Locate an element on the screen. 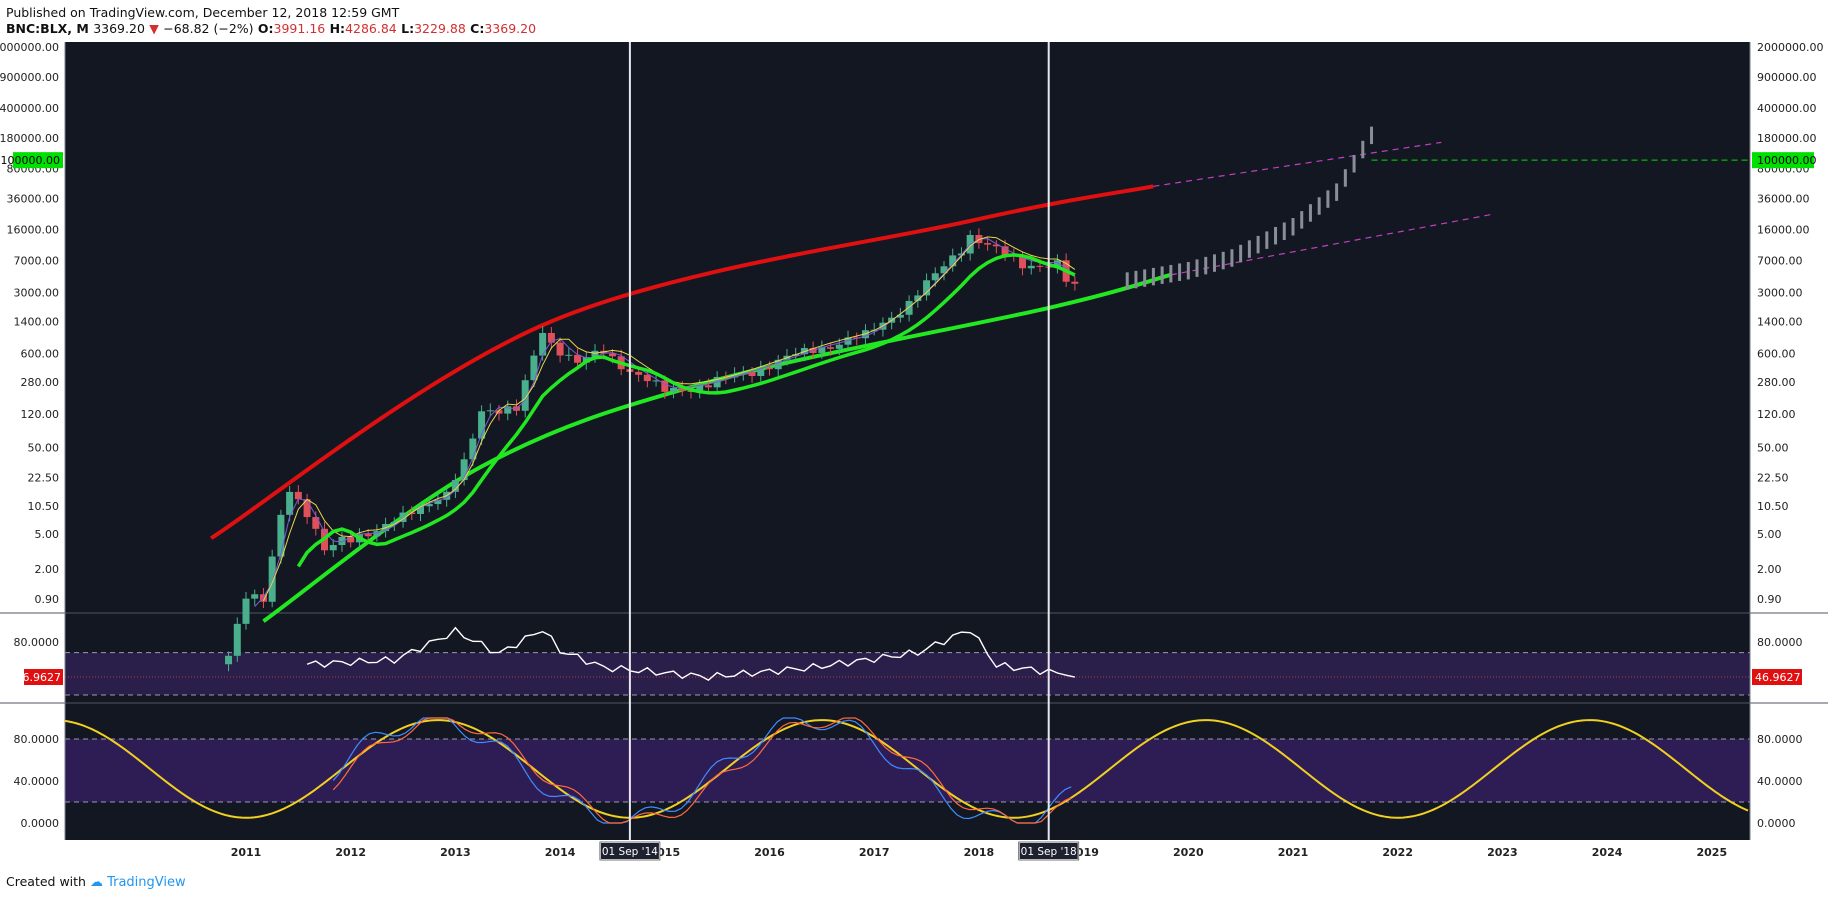 The height and width of the screenshot is (900, 1828). y-tick-label-left: 600.00 is located at coordinates (40, 353).